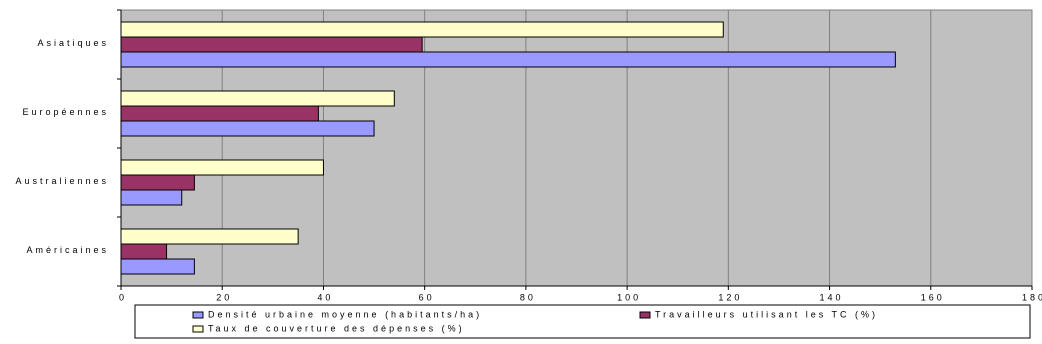  Describe the element at coordinates (73, 43) in the screenshot. I see `y-tick-label: Asiatiques` at that location.